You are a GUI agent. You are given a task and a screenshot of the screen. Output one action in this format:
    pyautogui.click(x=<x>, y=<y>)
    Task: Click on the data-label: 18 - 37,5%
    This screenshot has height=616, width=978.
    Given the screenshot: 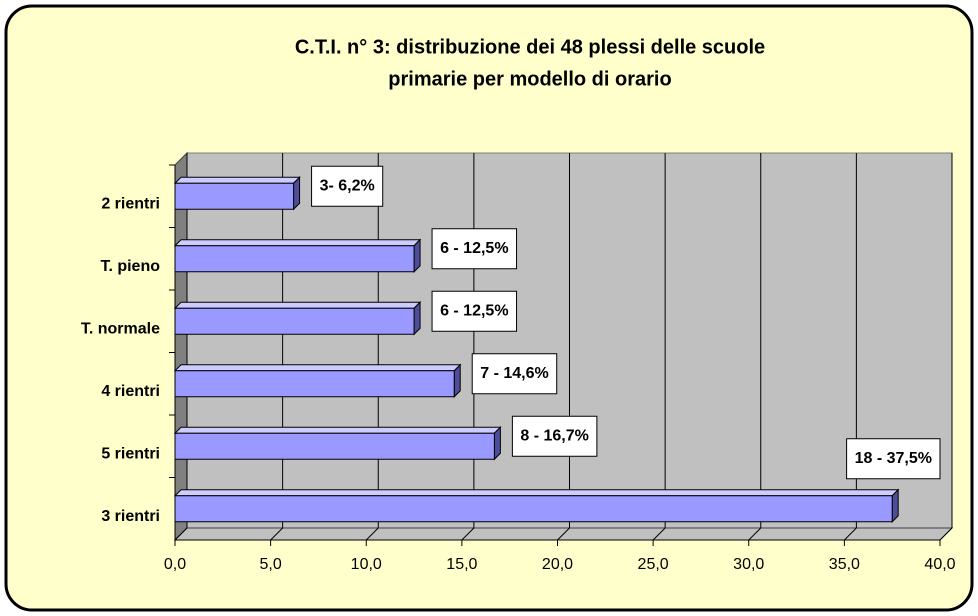 What is the action you would take?
    pyautogui.click(x=893, y=458)
    